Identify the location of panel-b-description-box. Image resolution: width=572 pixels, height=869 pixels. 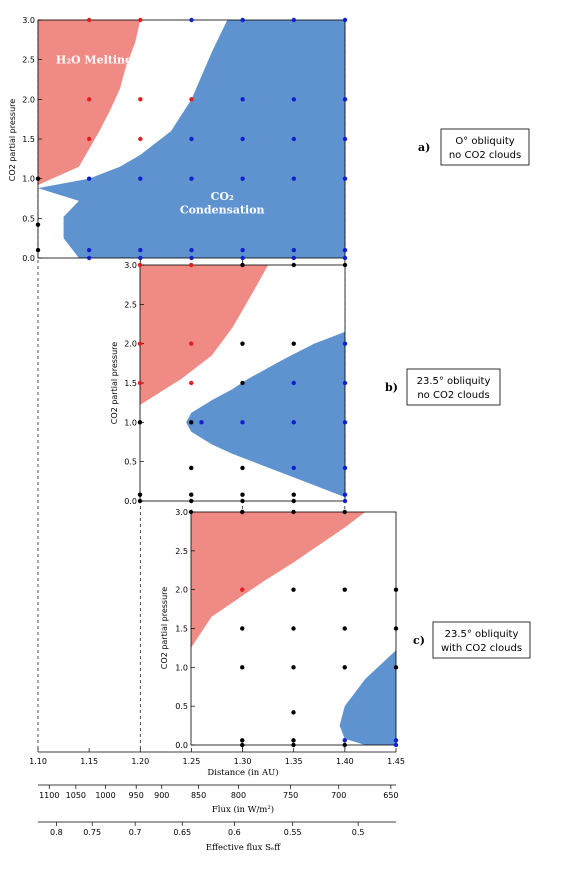
(453, 387).